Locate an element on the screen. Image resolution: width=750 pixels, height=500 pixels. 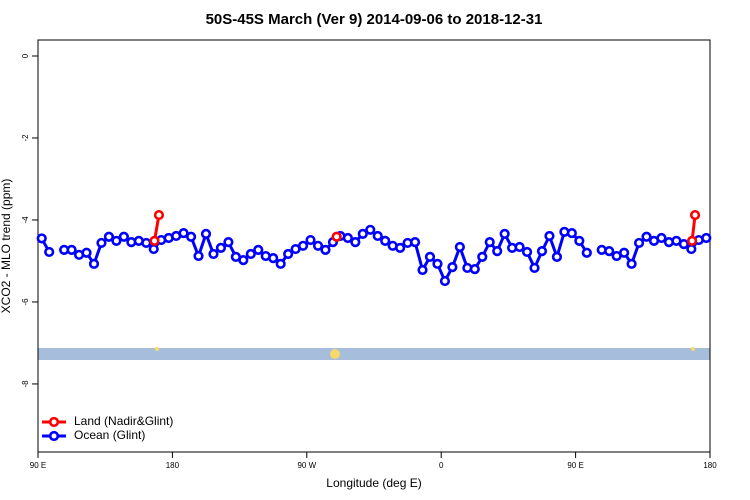
x-tick-label: 90 W is located at coordinates (306, 465).